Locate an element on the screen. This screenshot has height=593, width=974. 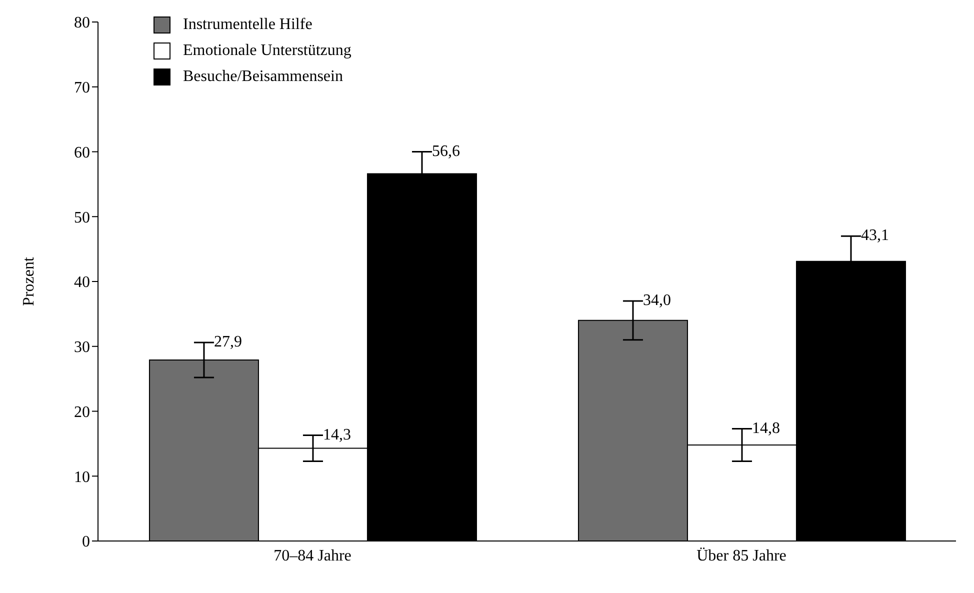
data-label: 34,0 is located at coordinates (656, 300).